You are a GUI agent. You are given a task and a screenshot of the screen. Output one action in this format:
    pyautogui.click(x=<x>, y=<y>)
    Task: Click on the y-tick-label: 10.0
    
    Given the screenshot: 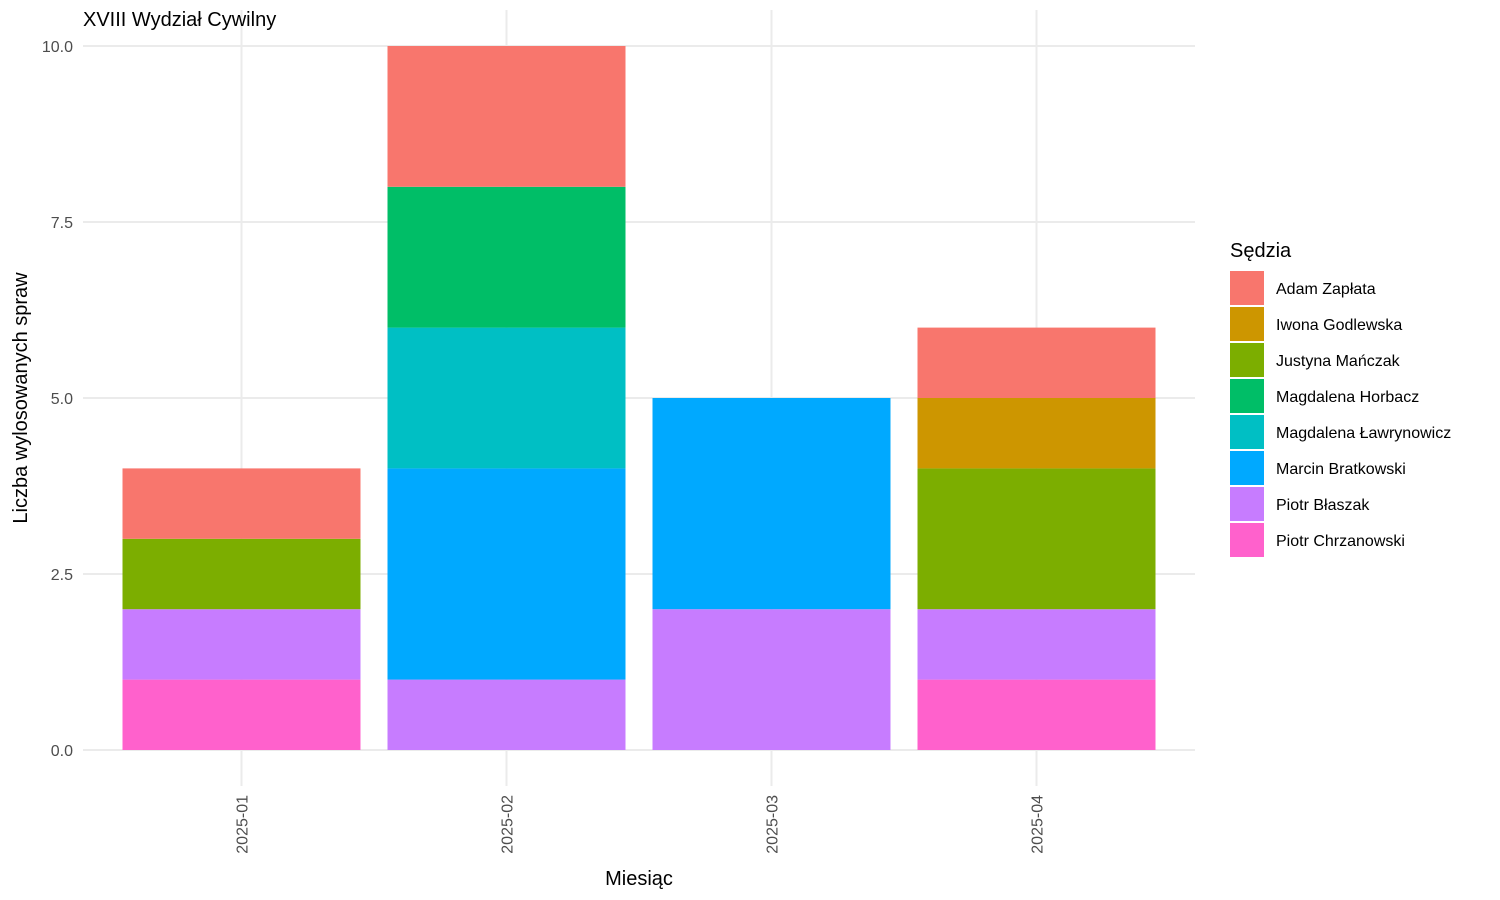 What is the action you would take?
    pyautogui.click(x=57, y=47)
    